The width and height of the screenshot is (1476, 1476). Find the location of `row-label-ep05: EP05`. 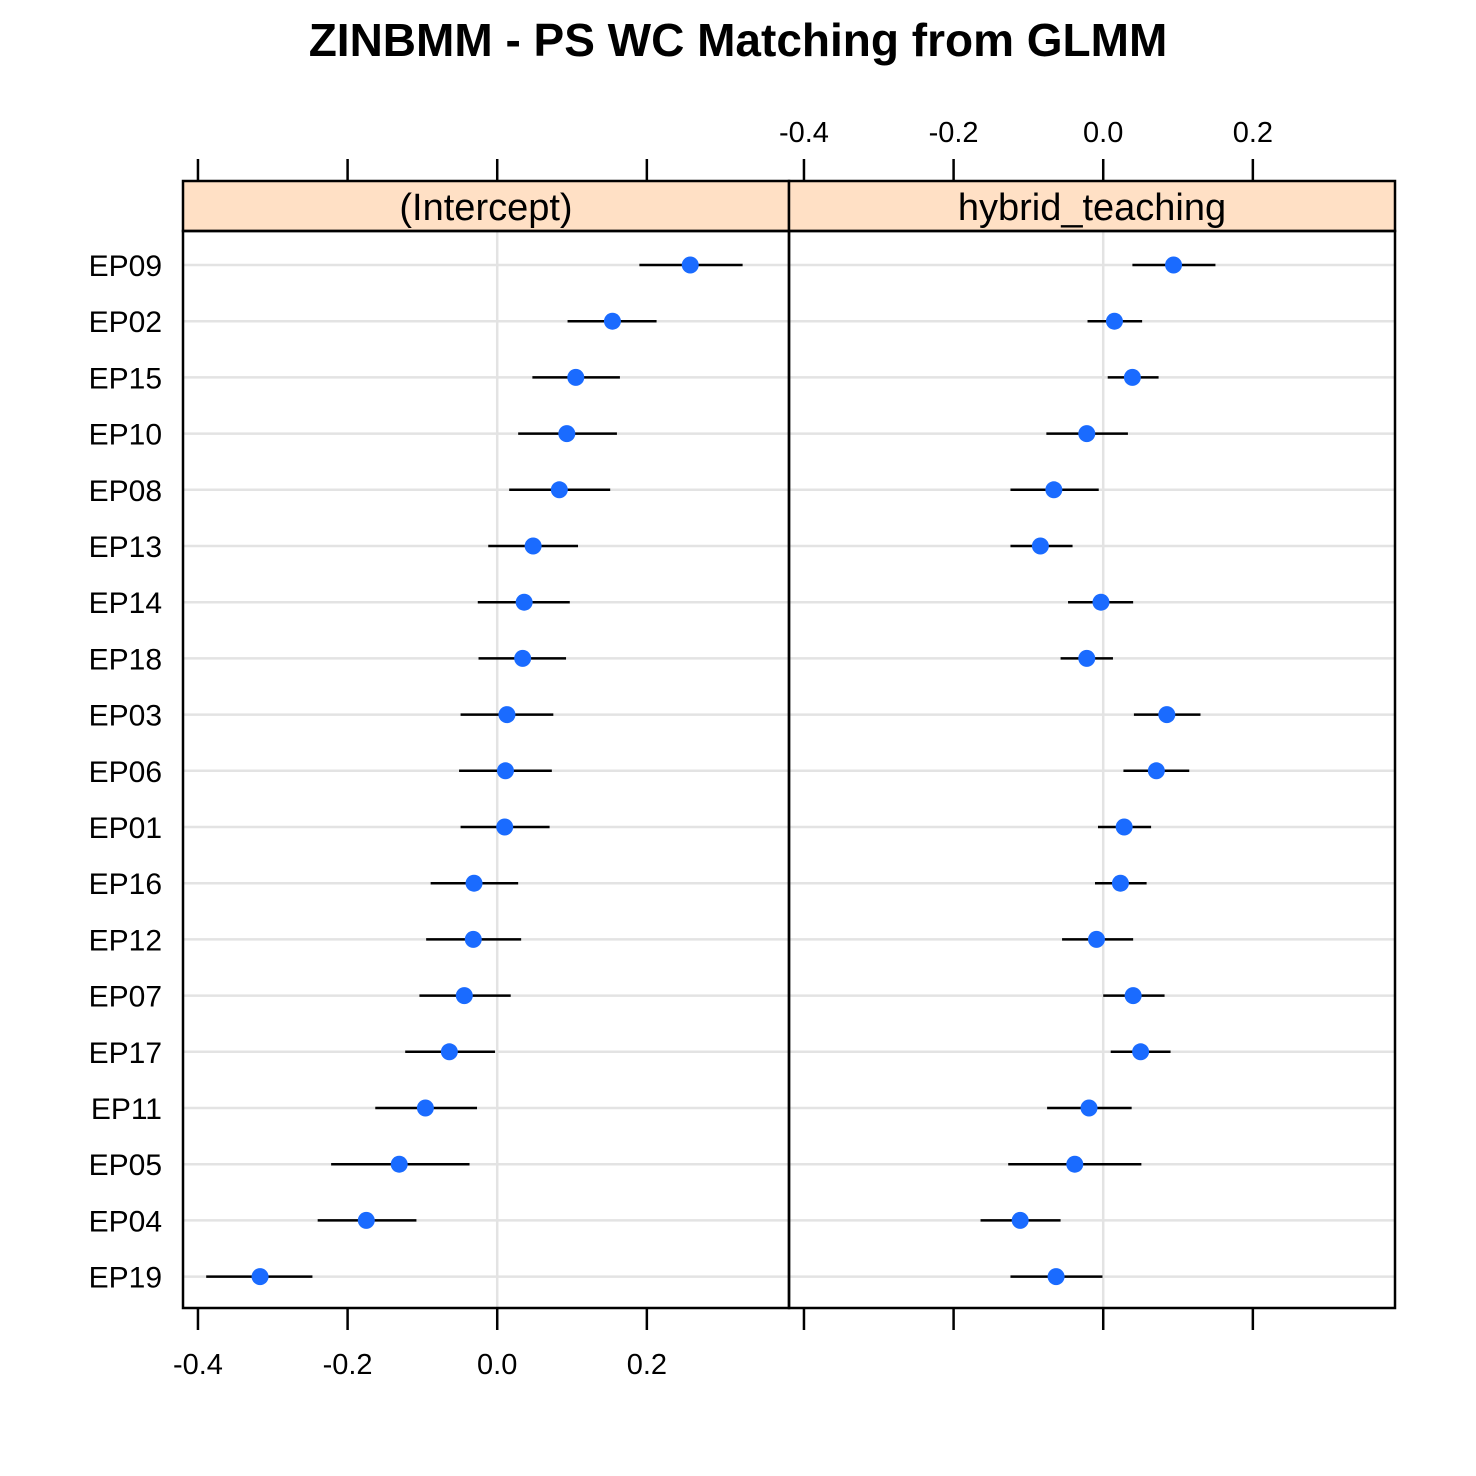

row-label-ep05: EP05 is located at coordinates (125, 1165).